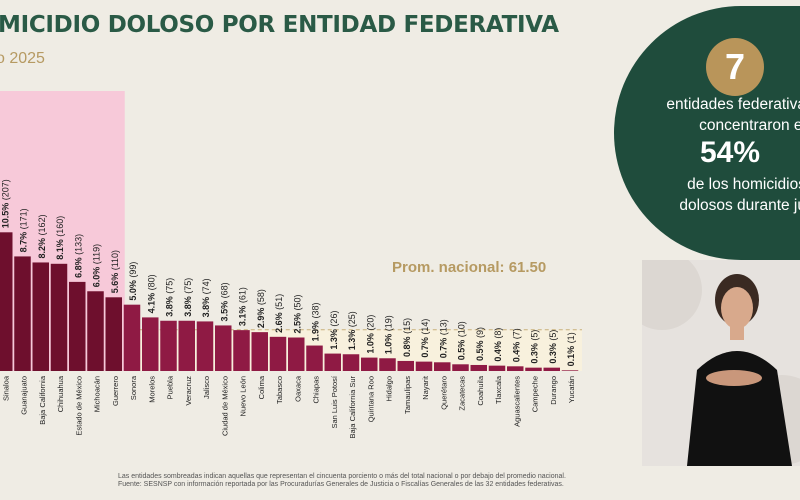  I want to click on category-label-10: Veracruz, so click(188, 391).